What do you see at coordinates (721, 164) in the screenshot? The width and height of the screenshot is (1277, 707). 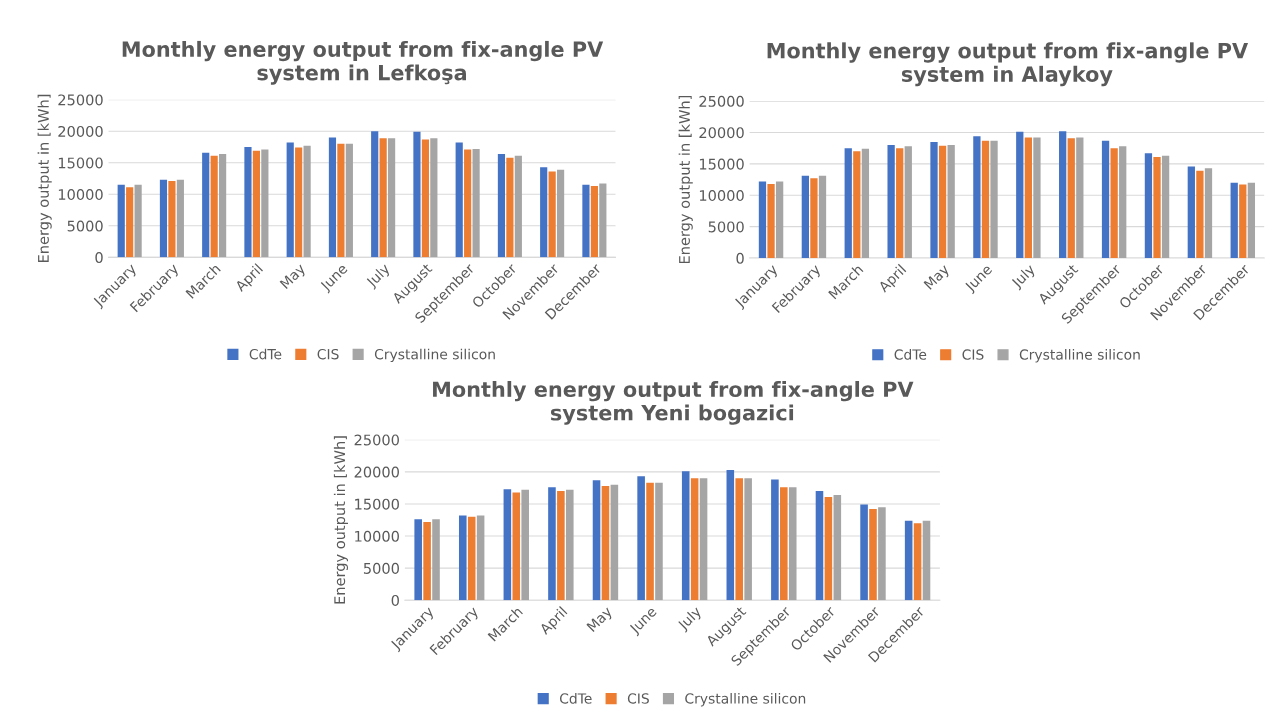 I see `y-tick-label: 15000` at bounding box center [721, 164].